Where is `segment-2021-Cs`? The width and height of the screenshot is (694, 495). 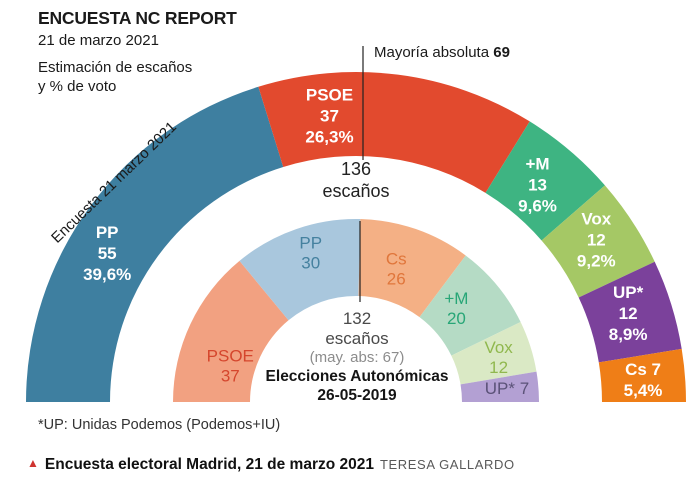
segment-2021-Cs is located at coordinates (642, 375).